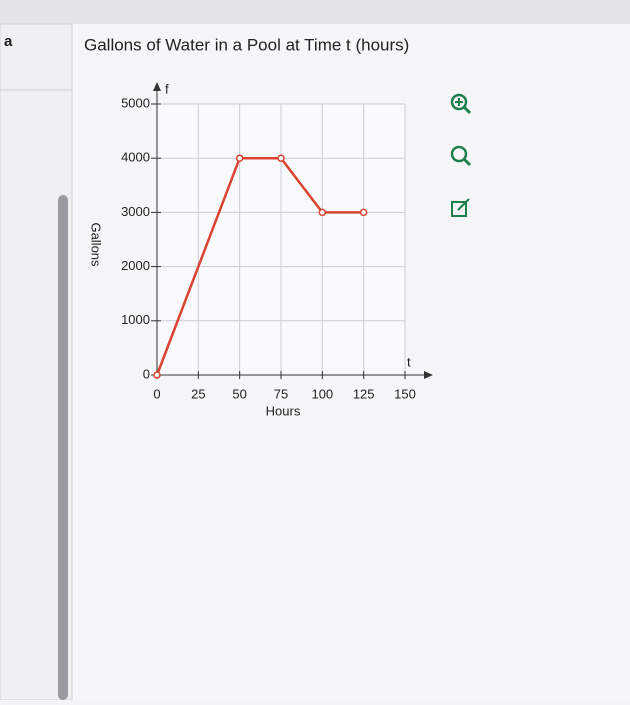  Describe the element at coordinates (461, 104) in the screenshot. I see `zoom-in-icon` at that location.